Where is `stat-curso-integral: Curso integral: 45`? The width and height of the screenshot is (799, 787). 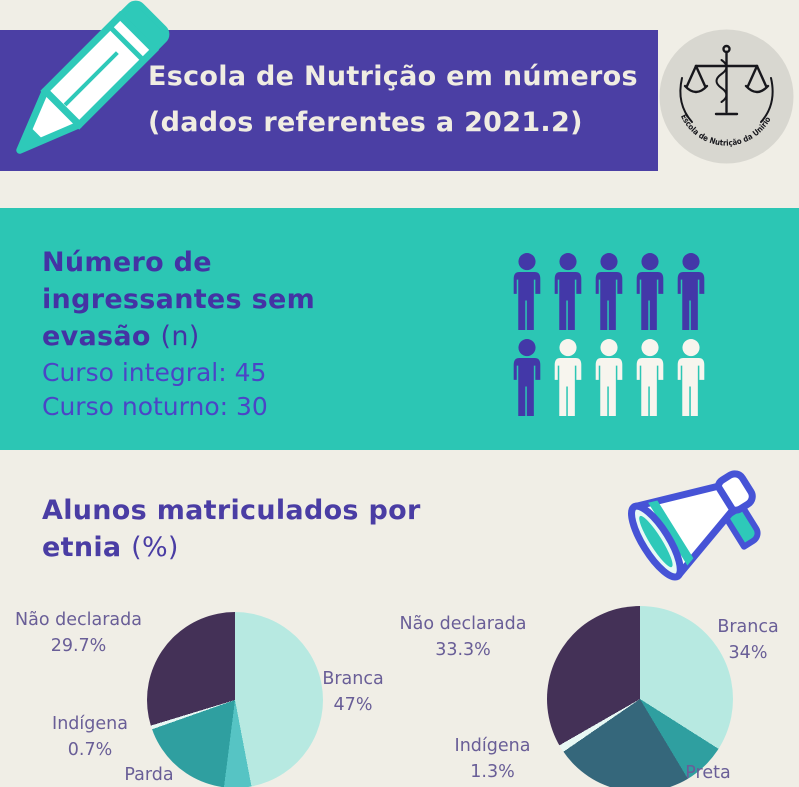
stat-curso-integral: Curso integral: 45 is located at coordinates (154, 372).